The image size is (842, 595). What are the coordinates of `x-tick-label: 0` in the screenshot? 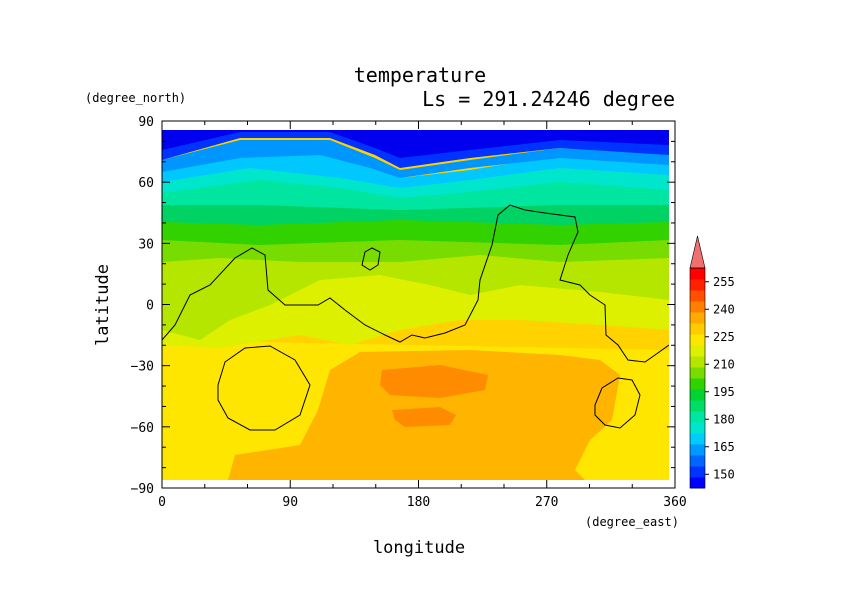 It's located at (162, 502).